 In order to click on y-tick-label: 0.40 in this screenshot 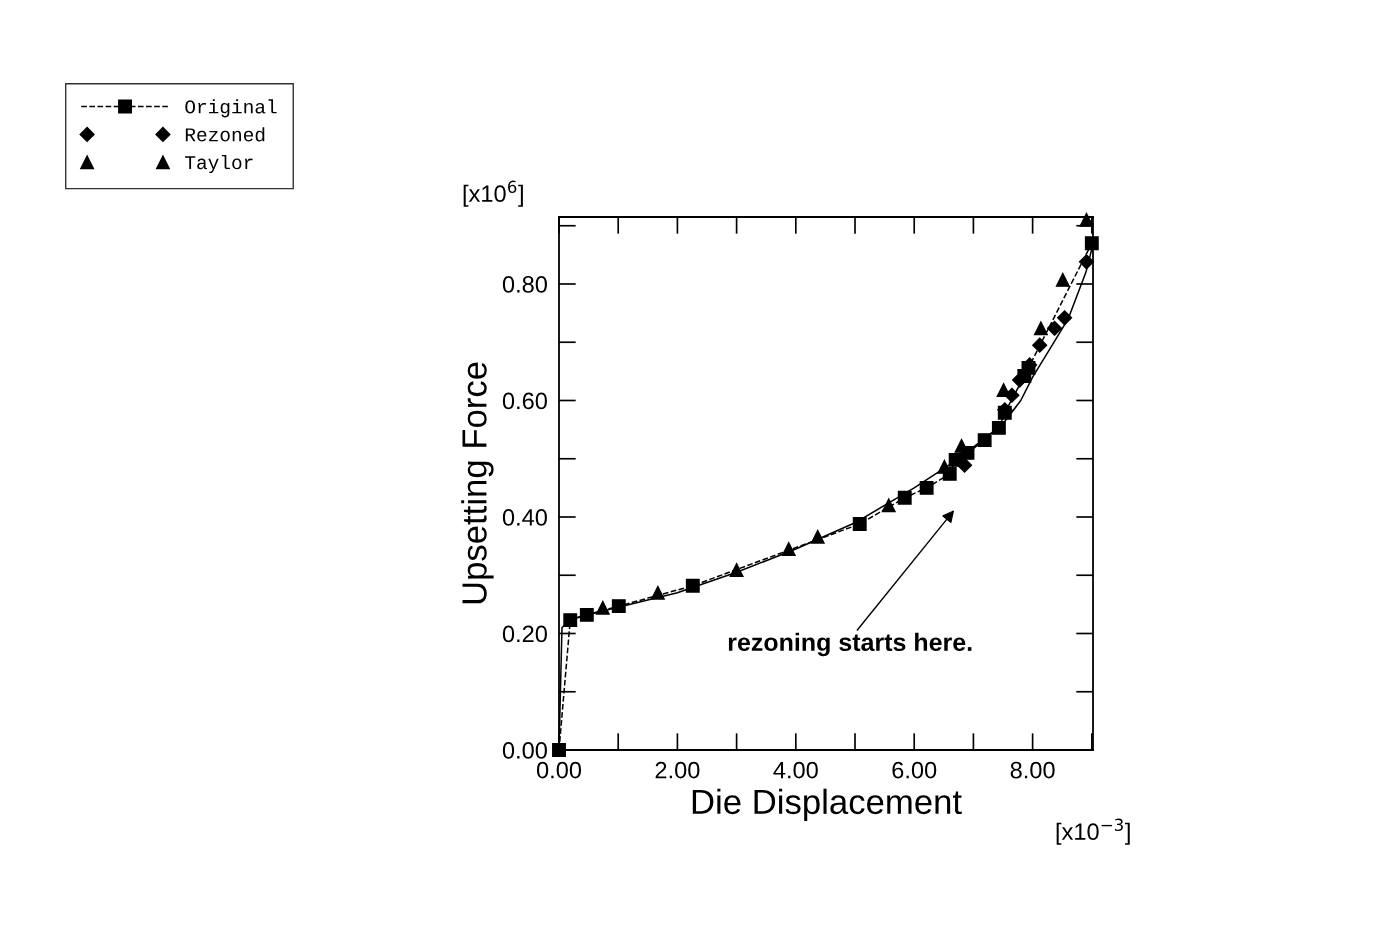, I will do `click(524, 517)`.